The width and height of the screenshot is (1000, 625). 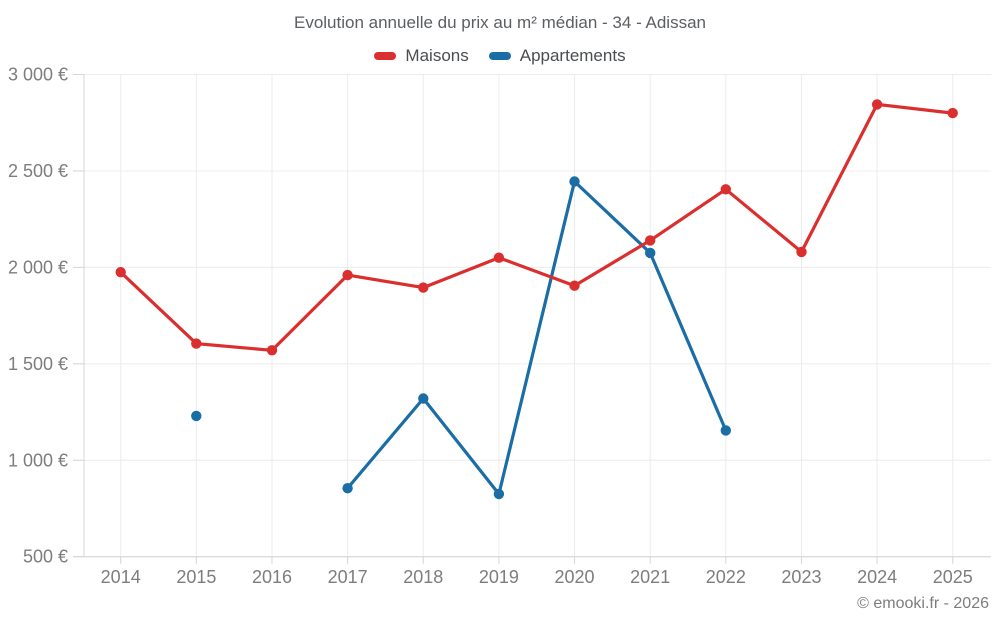 I want to click on y-tick-label: 2 500 €, so click(x=38, y=171).